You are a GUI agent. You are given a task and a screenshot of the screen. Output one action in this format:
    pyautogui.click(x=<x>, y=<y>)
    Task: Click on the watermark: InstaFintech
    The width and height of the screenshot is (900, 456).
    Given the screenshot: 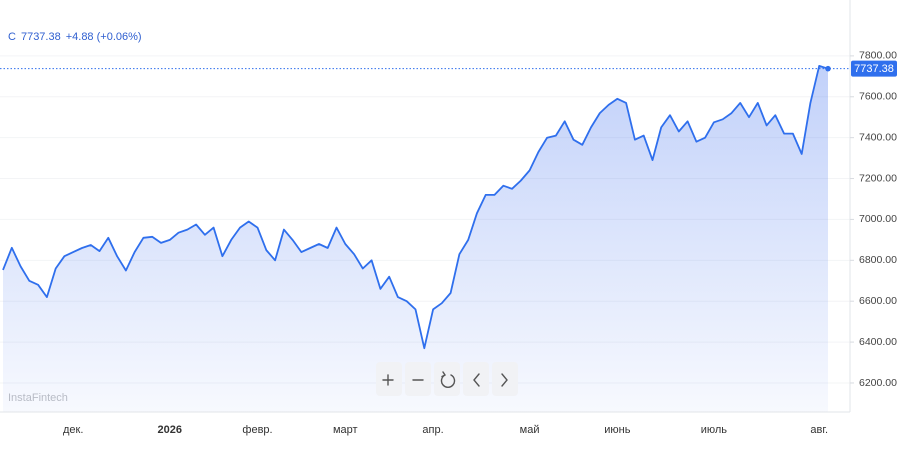 What is the action you would take?
    pyautogui.click(x=38, y=398)
    